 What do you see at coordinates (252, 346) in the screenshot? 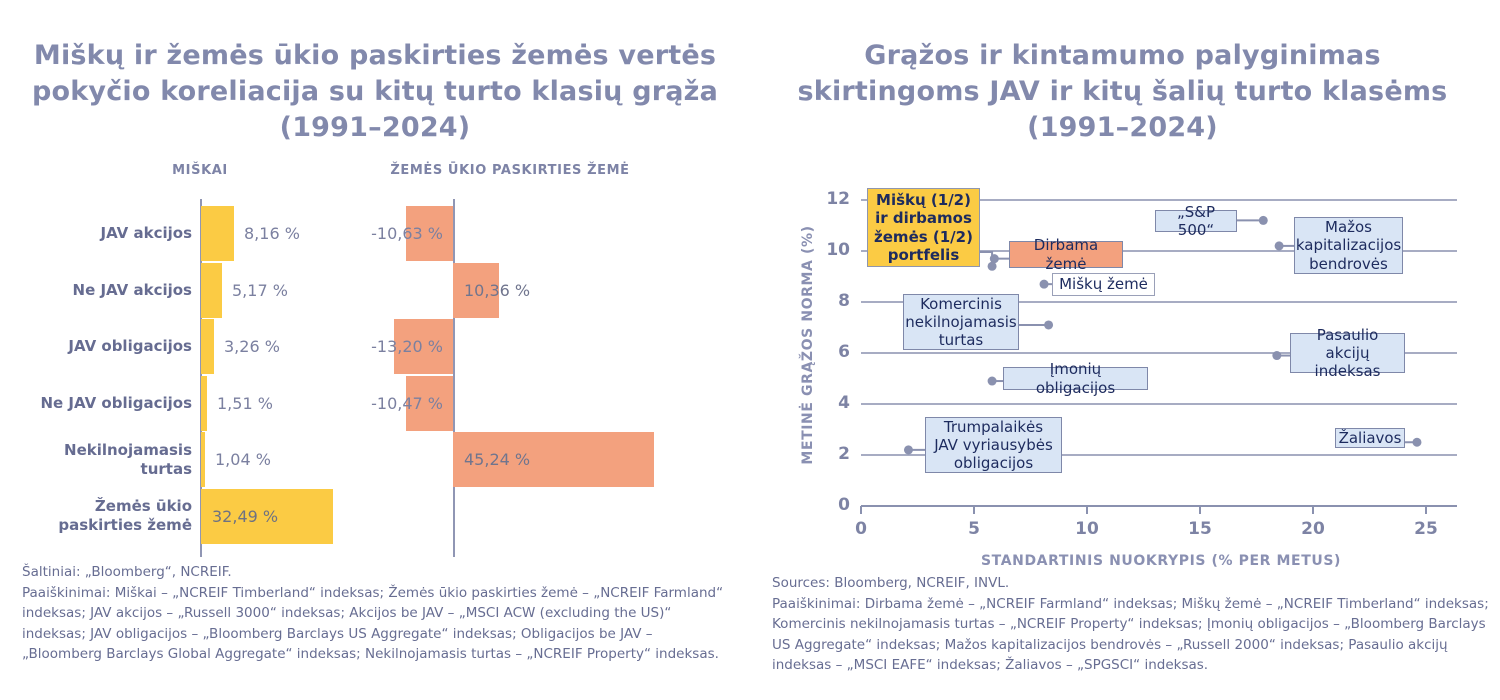
I see `miskai-bar-value: 3,26 %` at bounding box center [252, 346].